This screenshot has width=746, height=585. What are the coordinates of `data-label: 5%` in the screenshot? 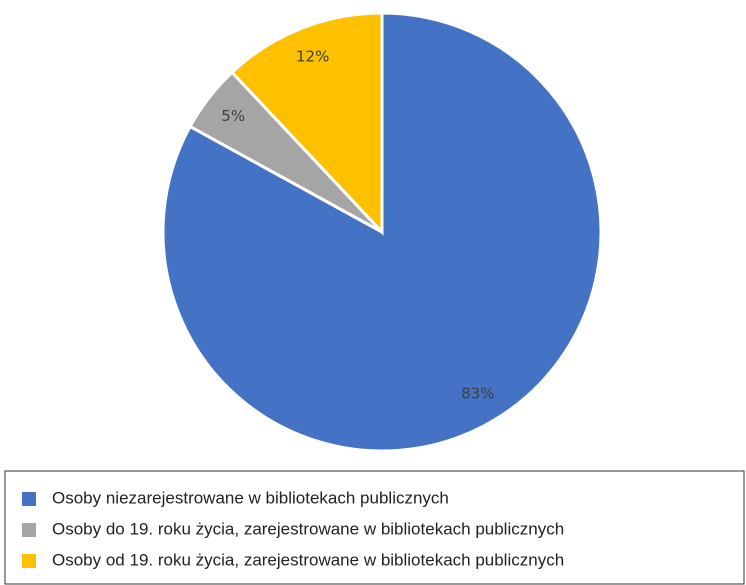 It's located at (233, 116).